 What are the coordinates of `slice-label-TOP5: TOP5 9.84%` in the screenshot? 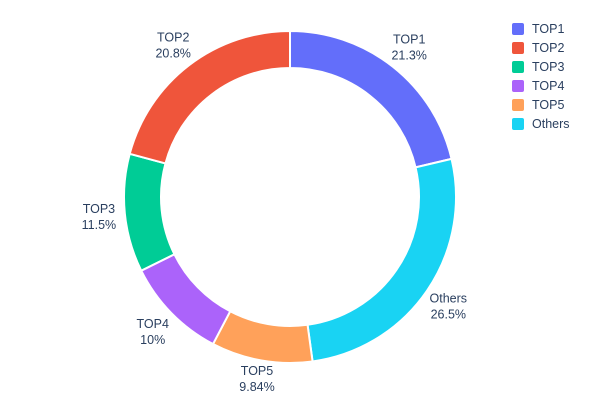 It's located at (256, 379).